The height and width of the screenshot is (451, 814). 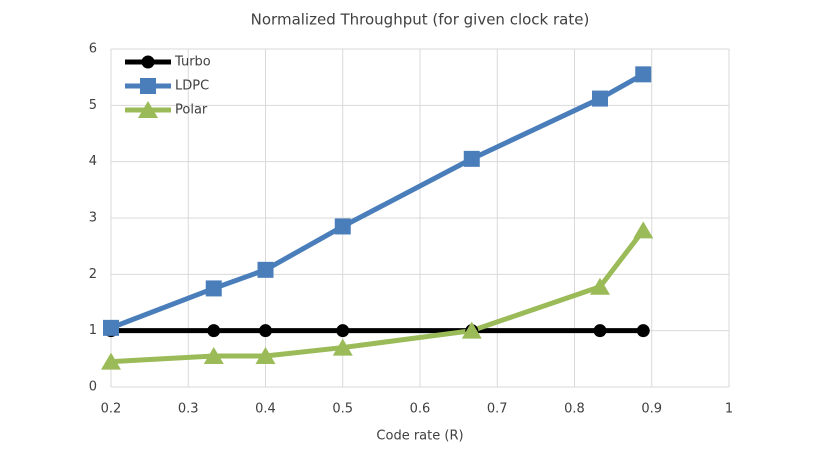 What do you see at coordinates (651, 409) in the screenshot?
I see `x-tick-label: 0.9` at bounding box center [651, 409].